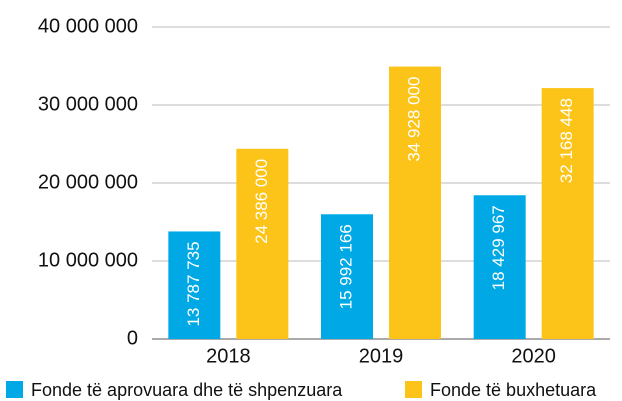  What do you see at coordinates (345, 266) in the screenshot?
I see `value-label: 15 992 166` at bounding box center [345, 266].